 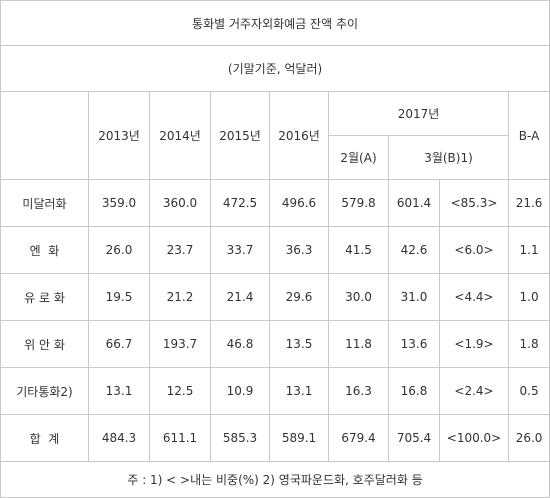 What do you see at coordinates (119, 438) in the screenshot?
I see `cell: 484.3` at bounding box center [119, 438].